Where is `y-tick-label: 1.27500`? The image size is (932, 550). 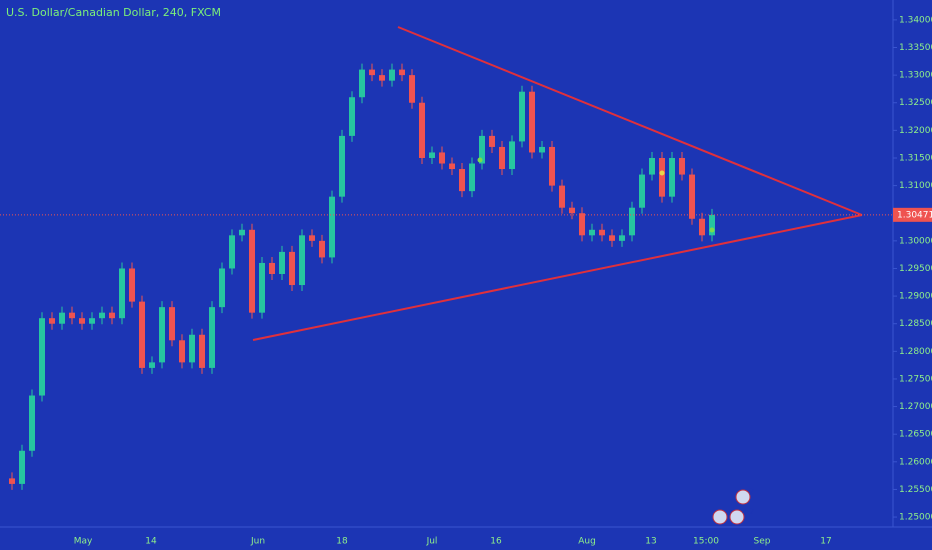
y-tick-label: 1.27500 is located at coordinates (915, 379).